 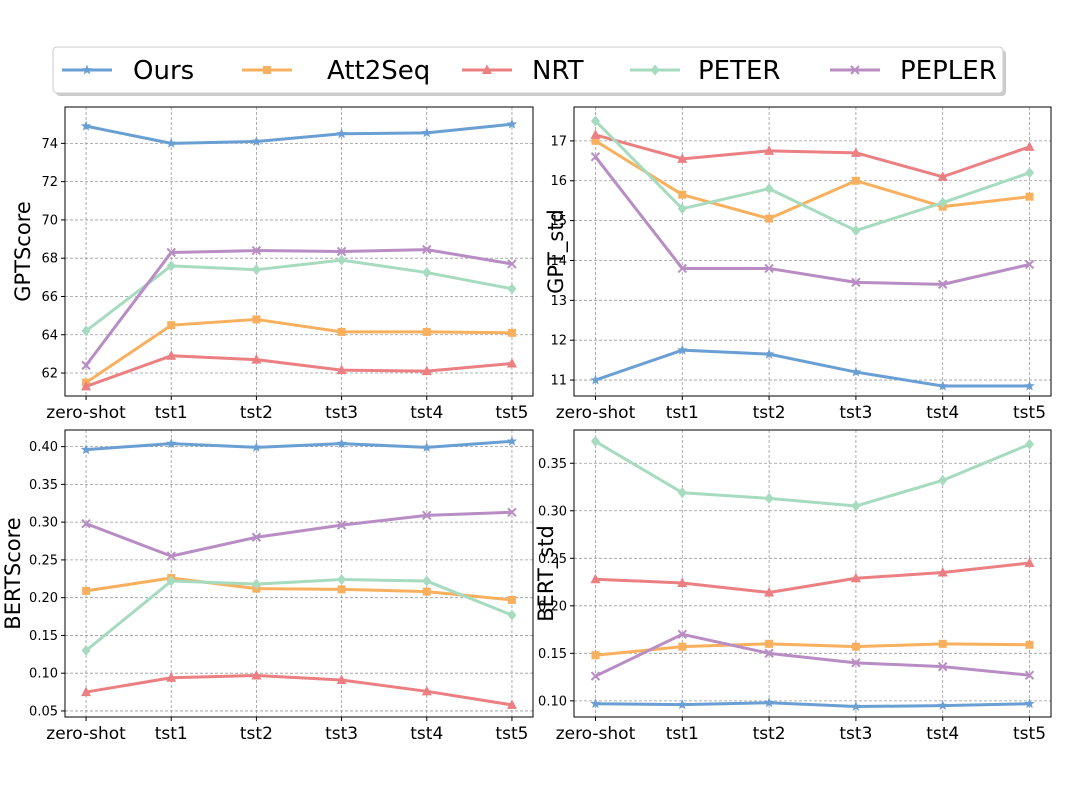 What do you see at coordinates (552, 606) in the screenshot?
I see `y-tick-label: 0.20` at bounding box center [552, 606].